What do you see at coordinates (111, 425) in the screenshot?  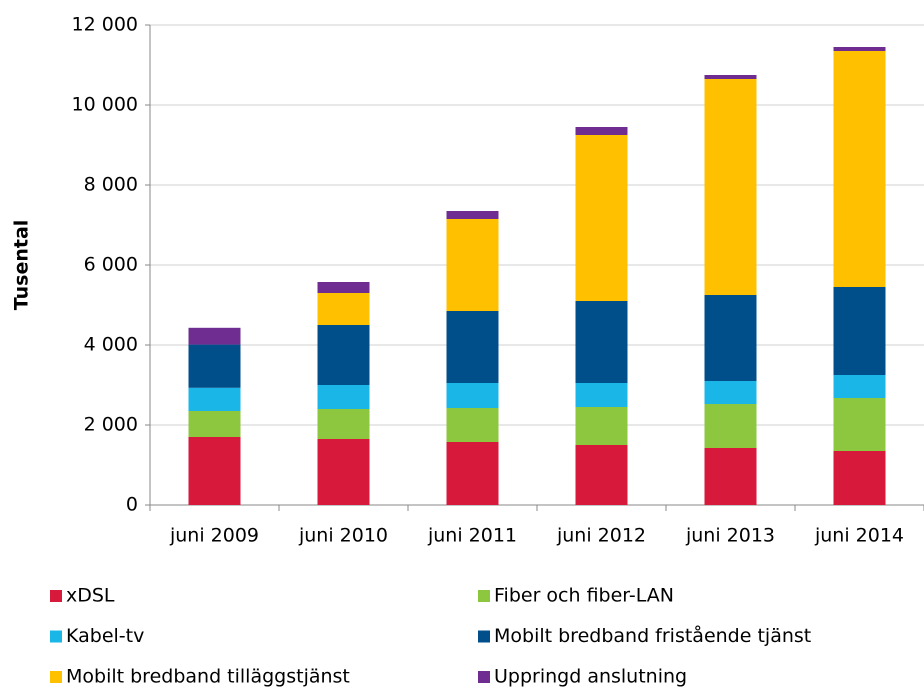 I see `y-tick-label: 2 000` at bounding box center [111, 425].